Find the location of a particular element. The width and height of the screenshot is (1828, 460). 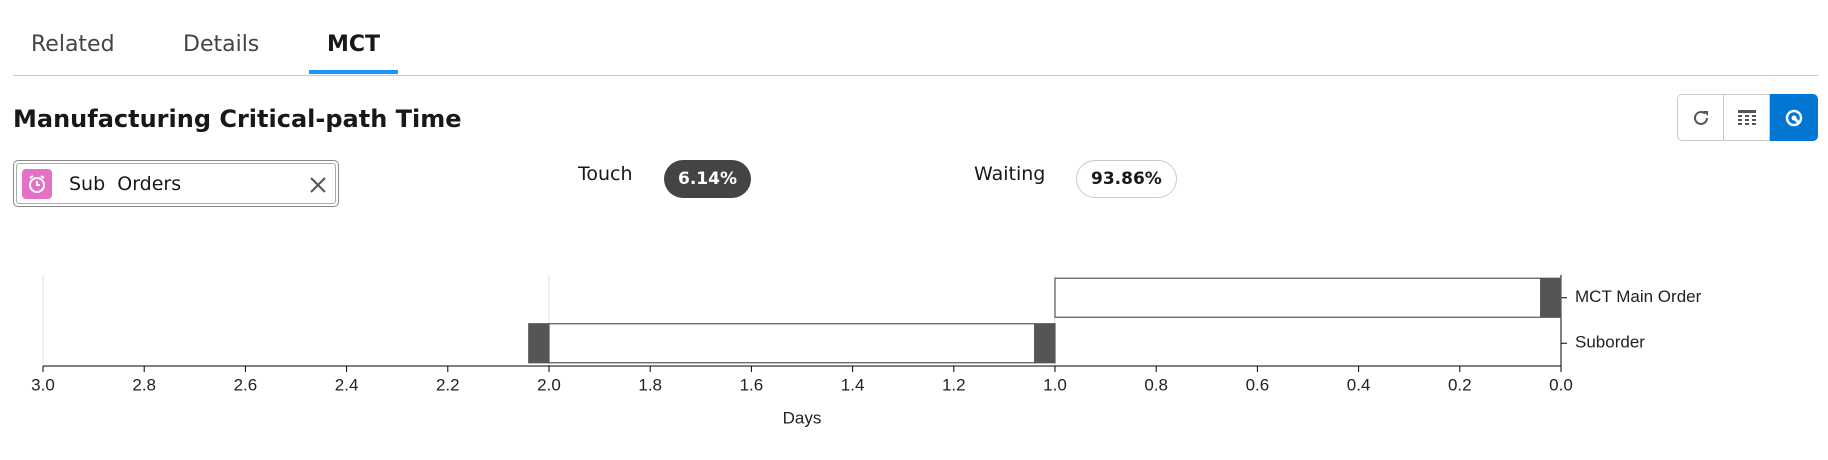

chart-button is located at coordinates (1794, 117).